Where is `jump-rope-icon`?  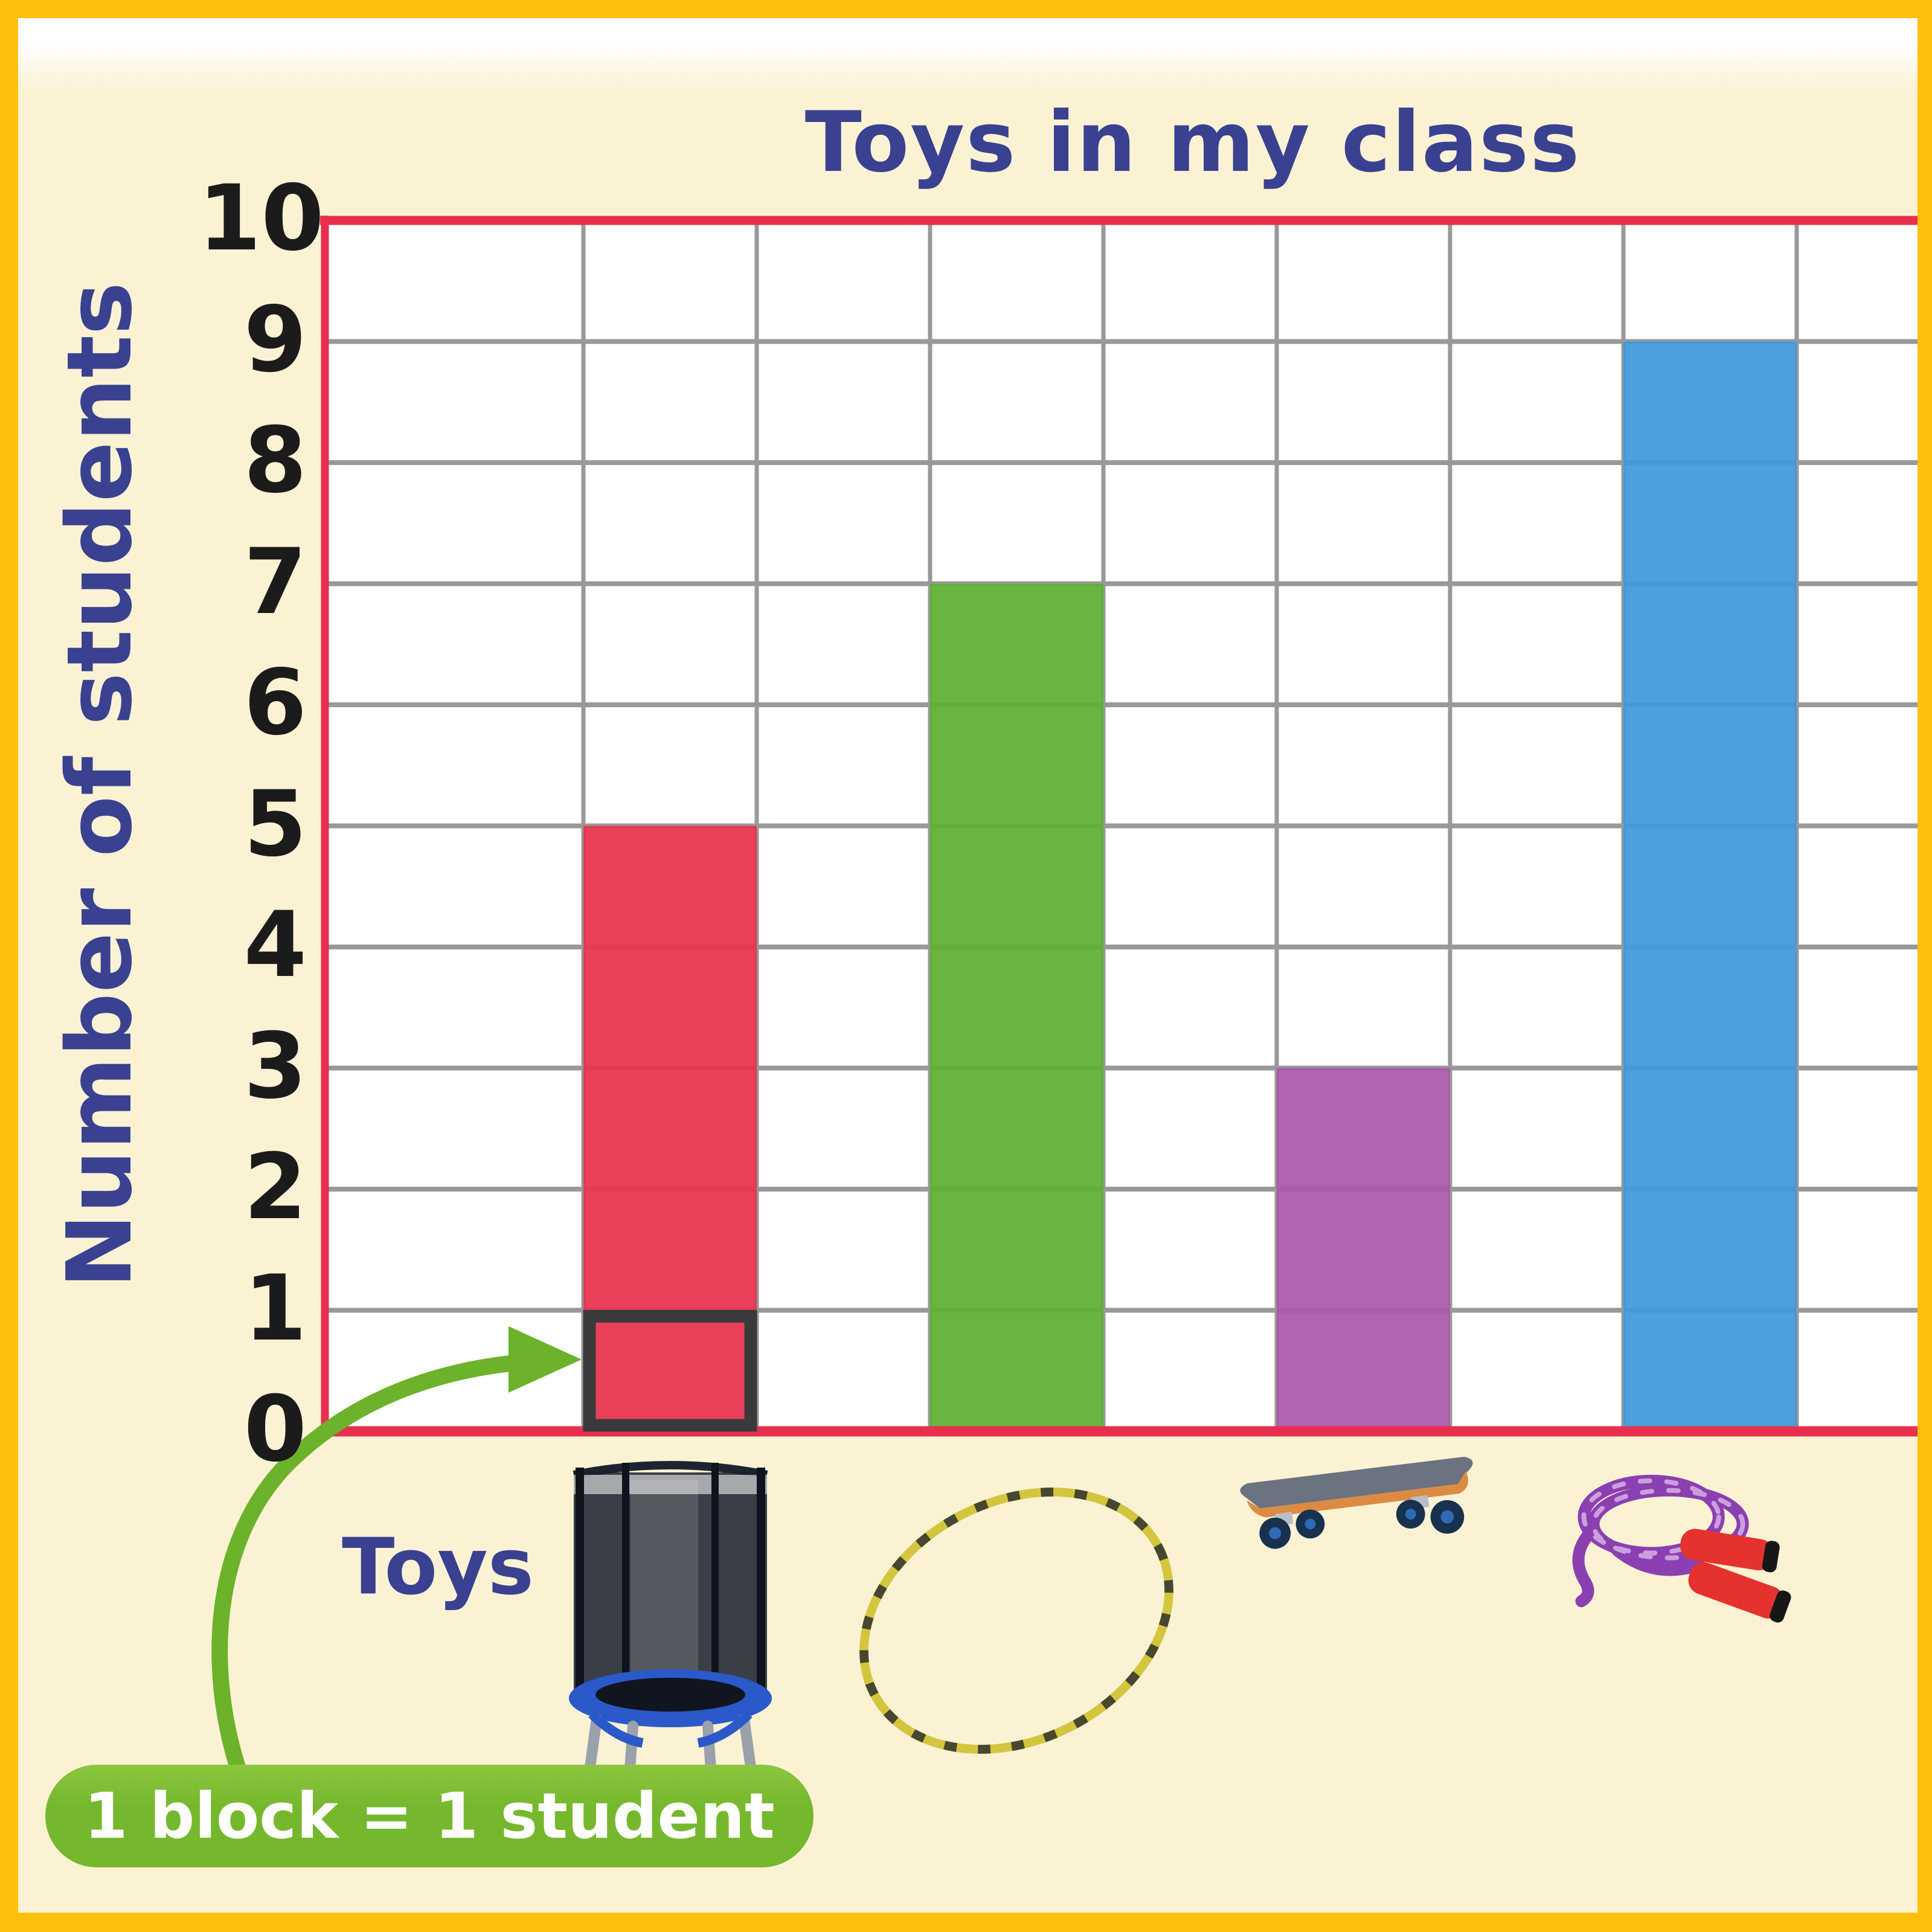 jump-rope-icon is located at coordinates (1681, 1548).